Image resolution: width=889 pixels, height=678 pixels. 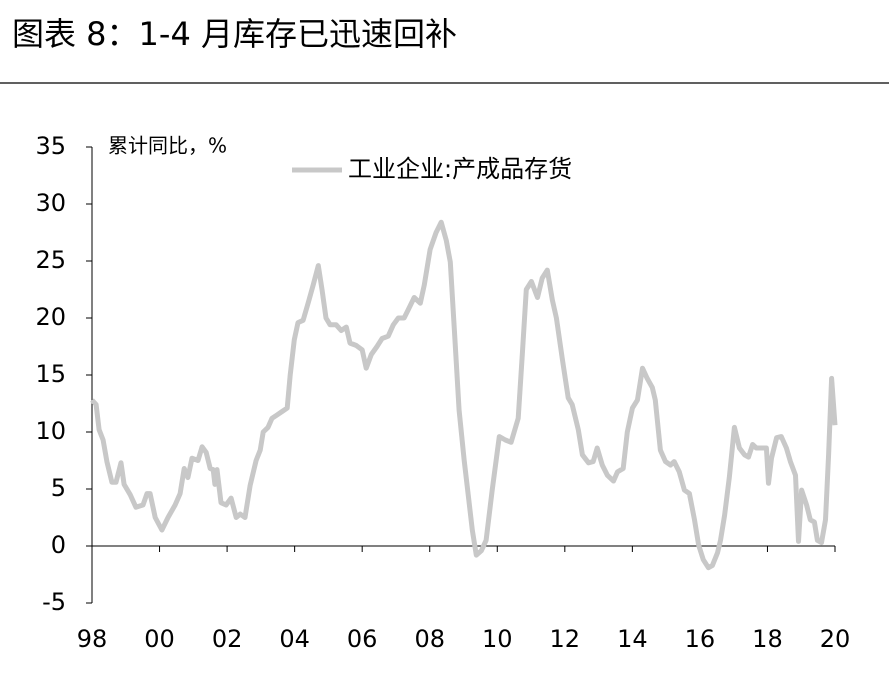 What do you see at coordinates (429, 639) in the screenshot?
I see `x-tick-label: 08` at bounding box center [429, 639].